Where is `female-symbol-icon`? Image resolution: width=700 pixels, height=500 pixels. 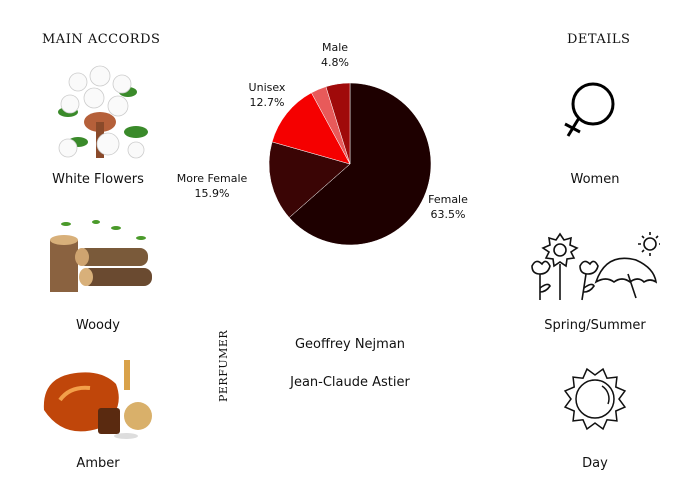 female-symbol-icon is located at coordinates (589, 109).